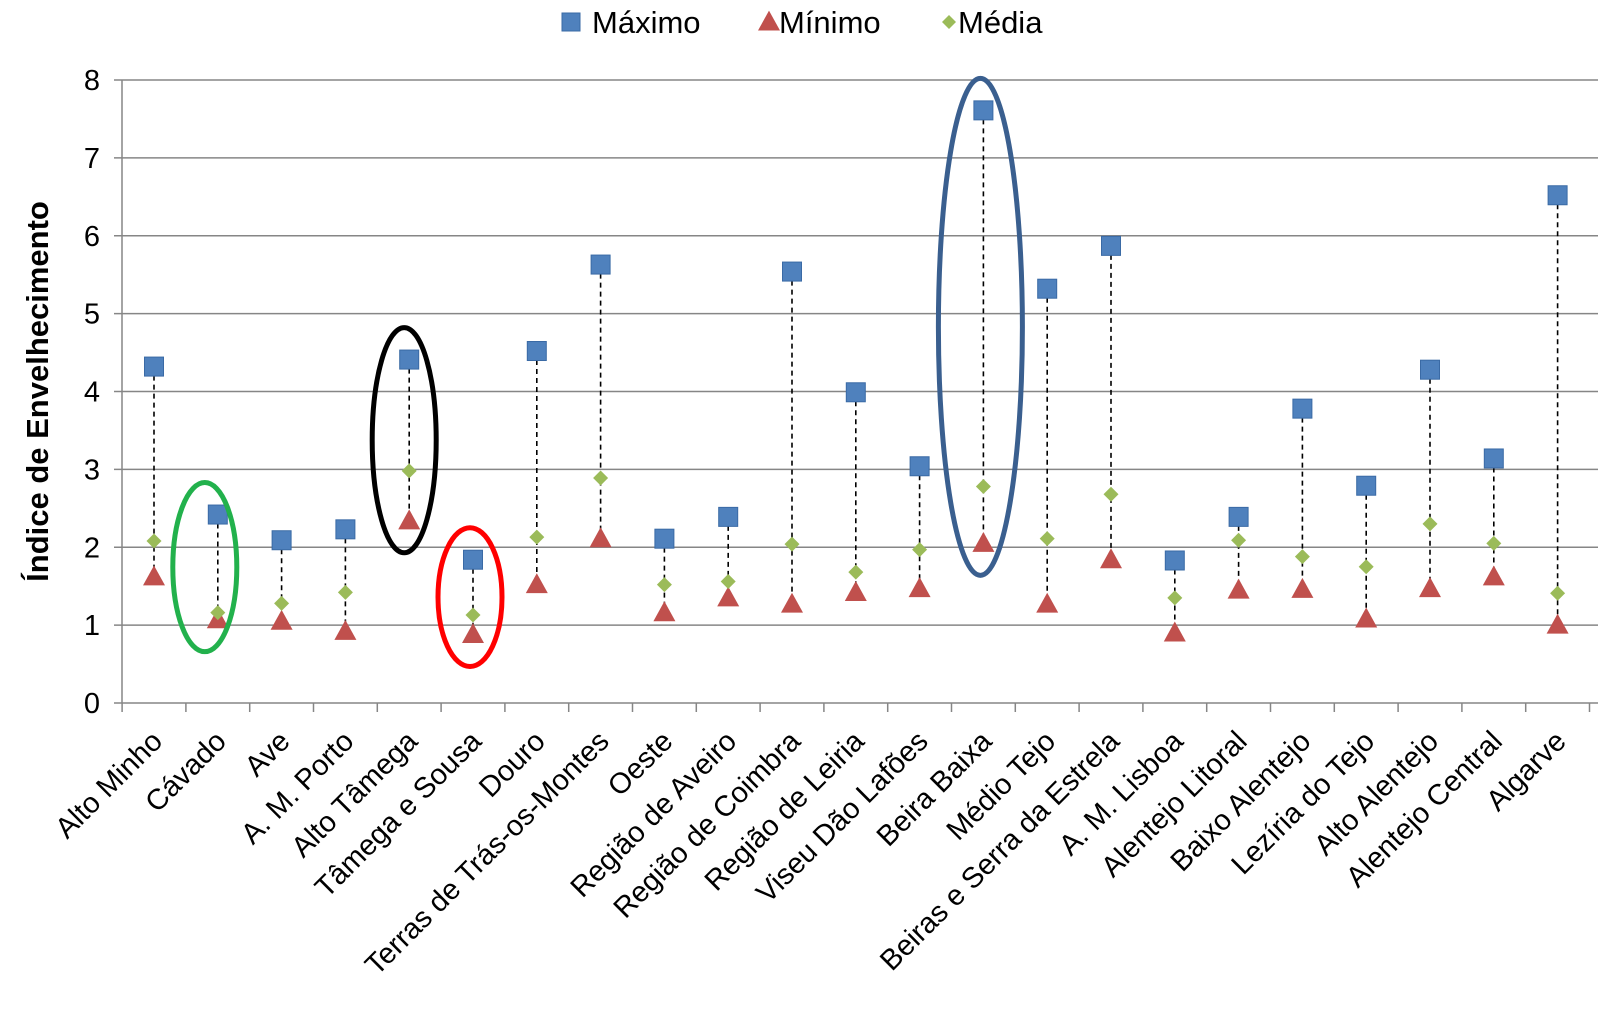  What do you see at coordinates (92, 548) in the screenshot?
I see `y-tick-label-2: 2` at bounding box center [92, 548].